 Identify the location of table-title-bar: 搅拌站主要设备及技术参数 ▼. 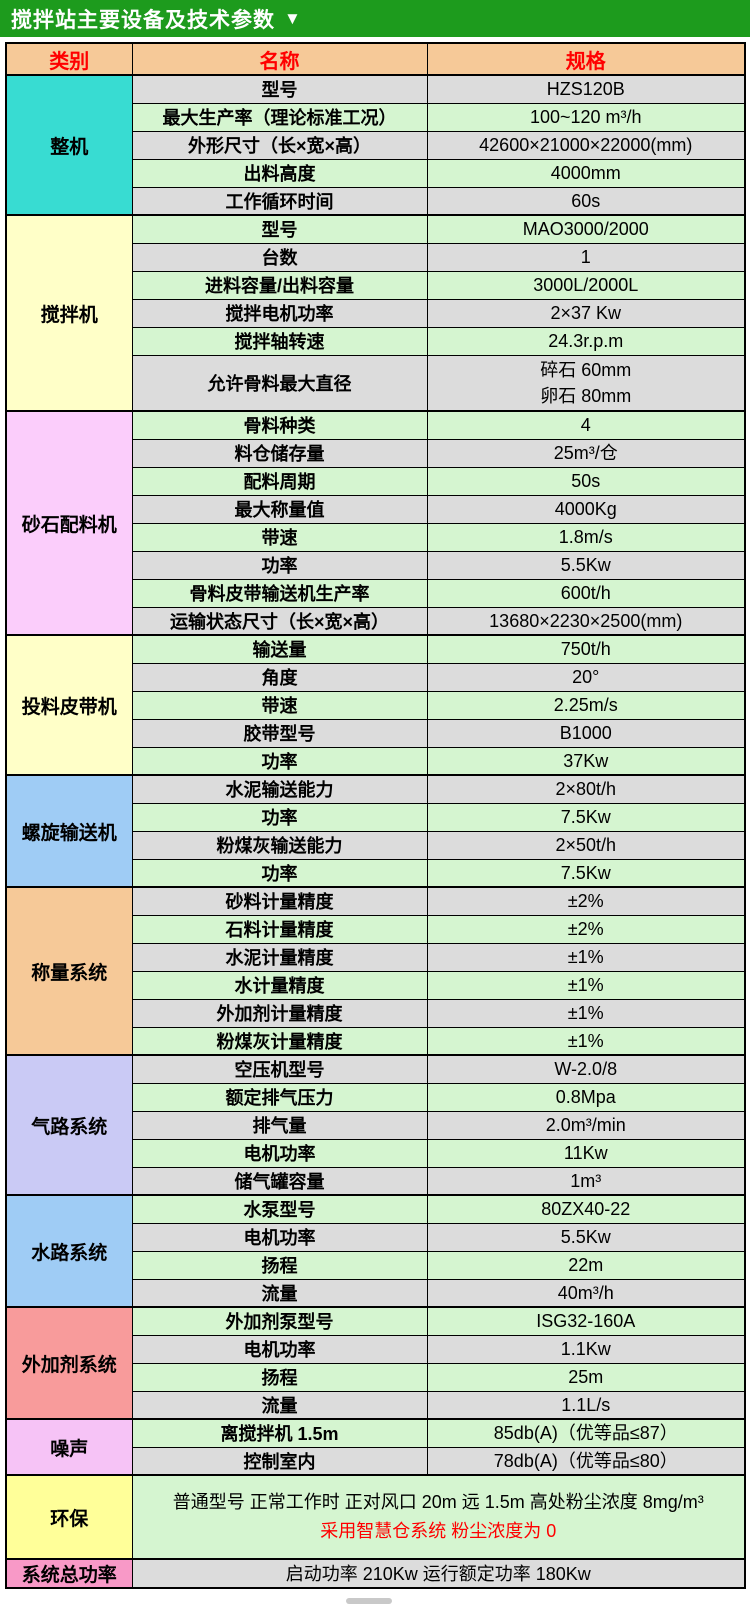
(375, 18).